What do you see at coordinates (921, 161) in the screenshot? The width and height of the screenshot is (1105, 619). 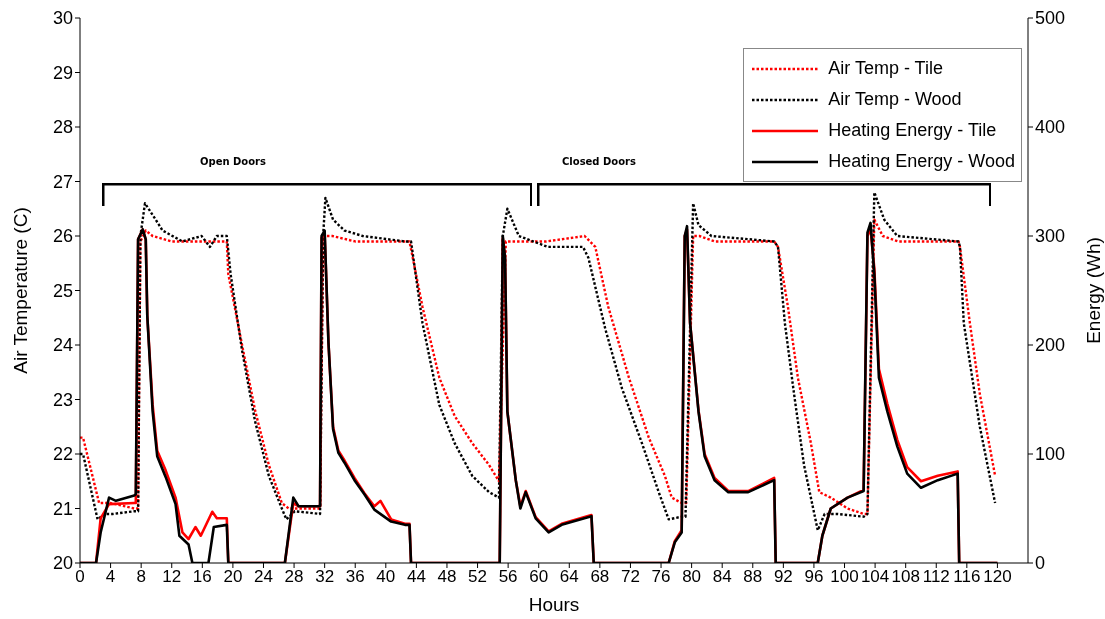 I see `legend-label: Heating Energy - Wood` at bounding box center [921, 161].